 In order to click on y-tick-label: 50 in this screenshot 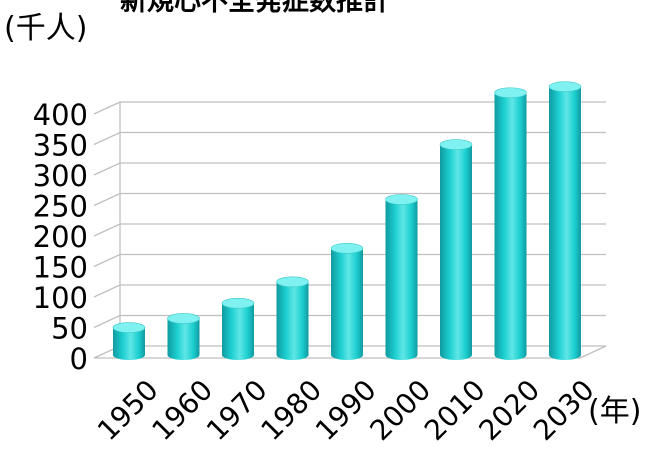, I will do `click(69, 329)`.